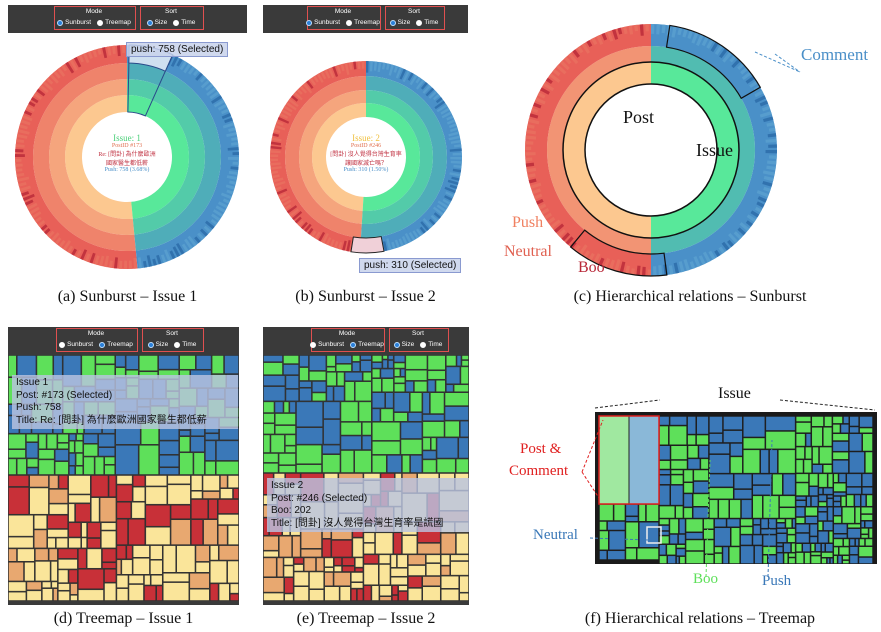  What do you see at coordinates (528, 251) in the screenshot?
I see `label-neutral: Neutral` at bounding box center [528, 251].